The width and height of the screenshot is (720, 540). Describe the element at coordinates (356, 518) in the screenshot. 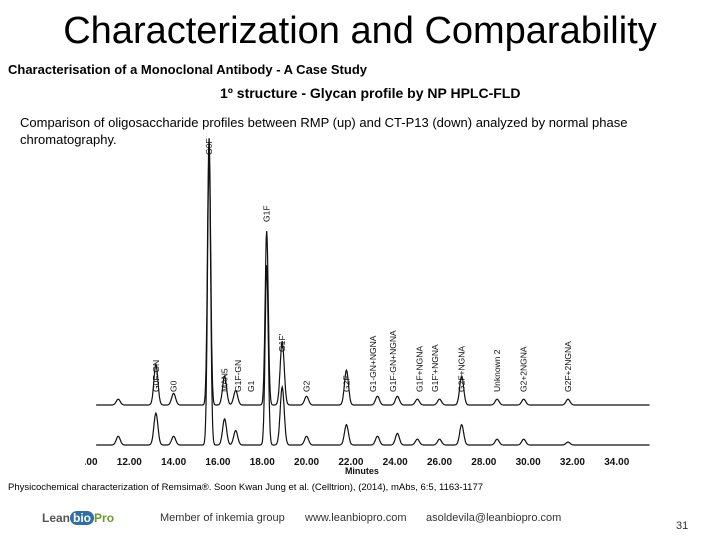

I see `footer-website: www.leanbiopro.com` at that location.